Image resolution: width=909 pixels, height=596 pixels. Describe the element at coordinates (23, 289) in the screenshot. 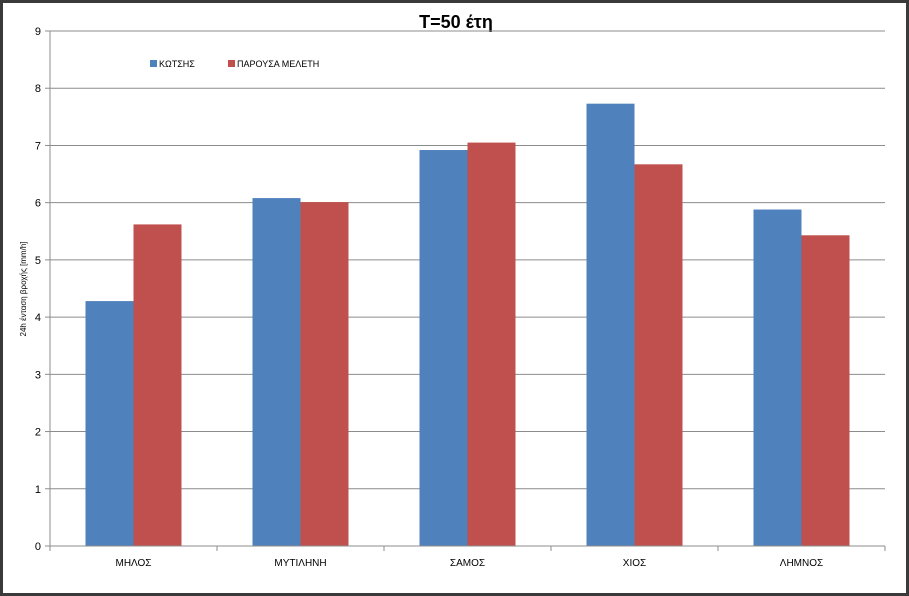

I see `y-axis-label: 24h ένταση βροχής [mm/h]` at that location.